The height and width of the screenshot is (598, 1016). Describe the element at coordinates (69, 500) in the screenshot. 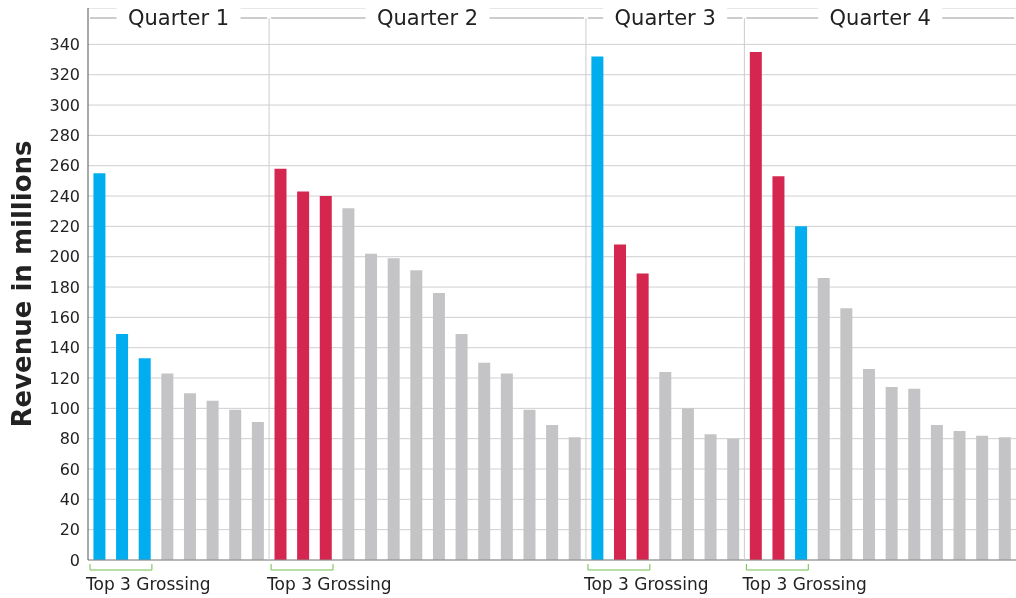

I see `y-tick-label: 40` at that location.